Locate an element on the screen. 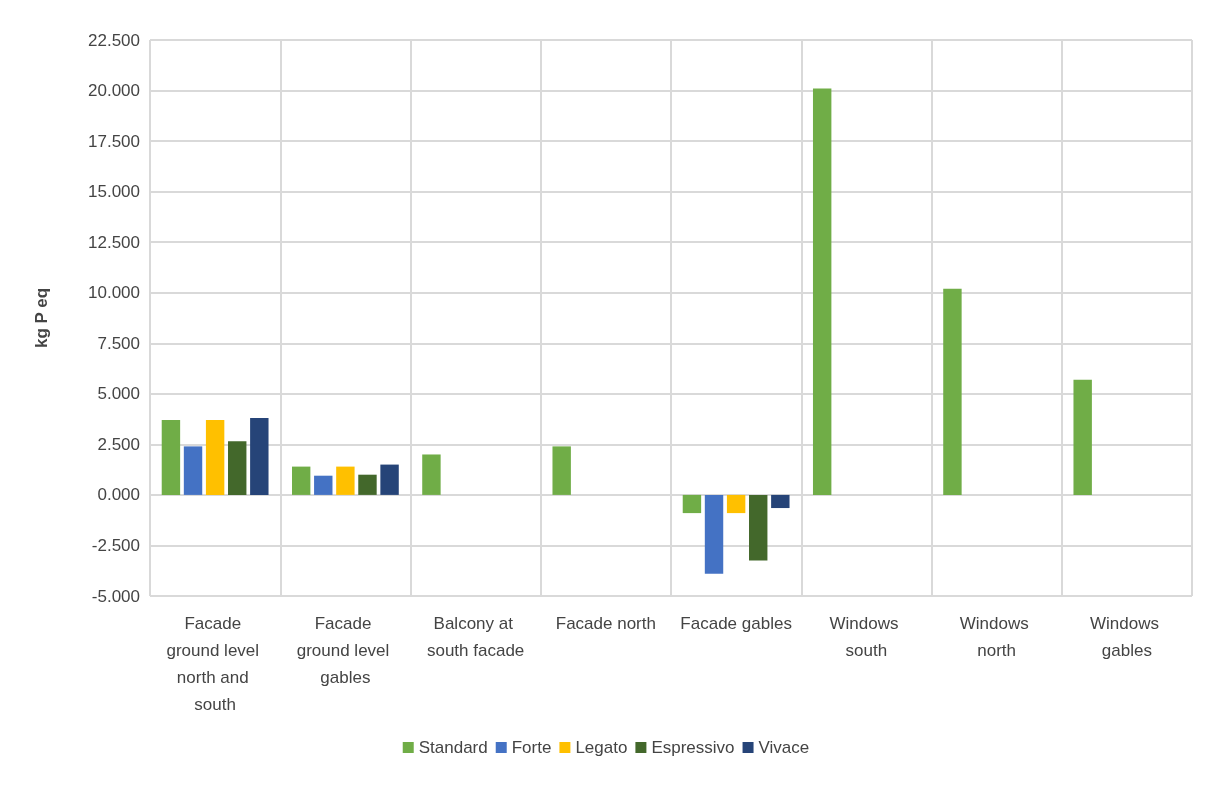  y-tick-label: 5.000 is located at coordinates (118, 394).